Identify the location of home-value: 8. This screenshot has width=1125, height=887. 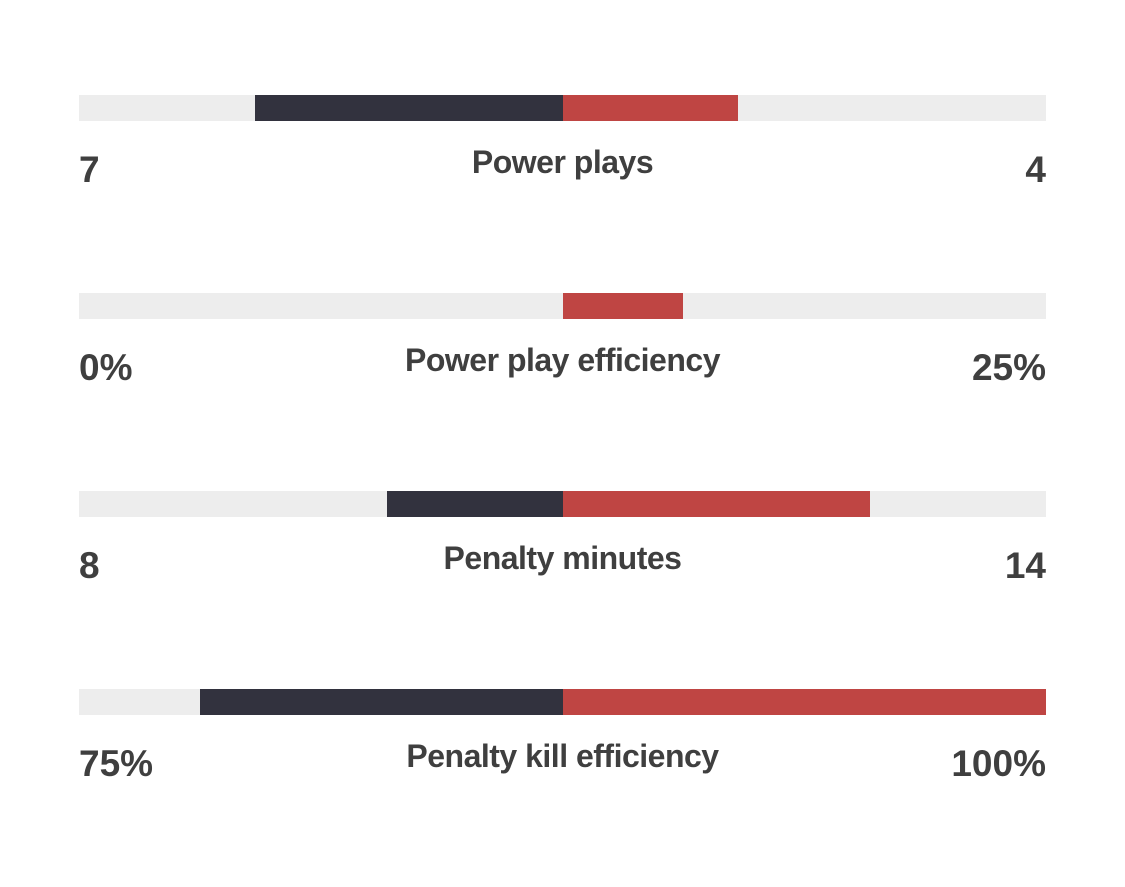
(89, 565).